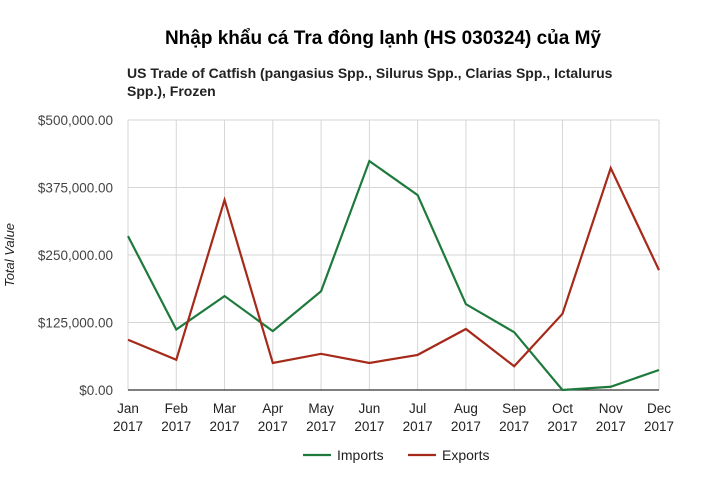 This screenshot has width=726, height=484. I want to click on x-tick-label: Feb, so click(176, 408).